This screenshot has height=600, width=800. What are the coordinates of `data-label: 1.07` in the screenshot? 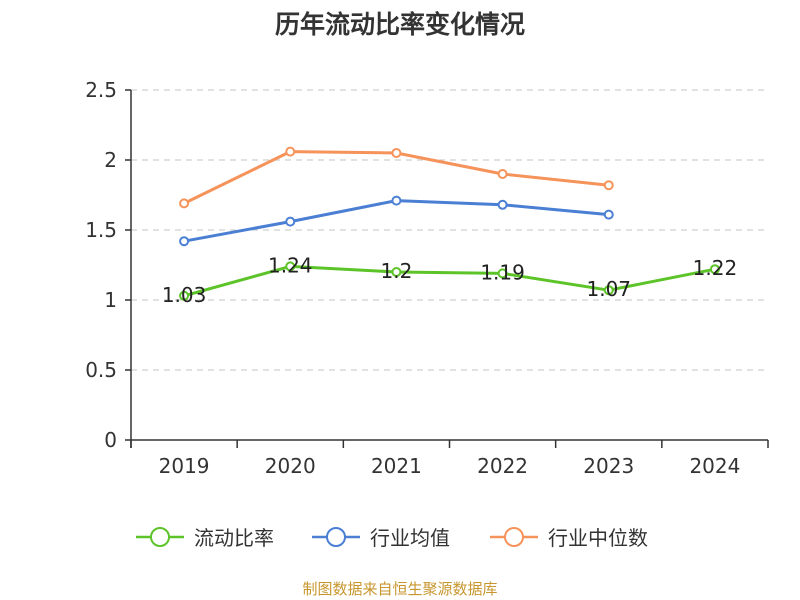 It's located at (608, 289).